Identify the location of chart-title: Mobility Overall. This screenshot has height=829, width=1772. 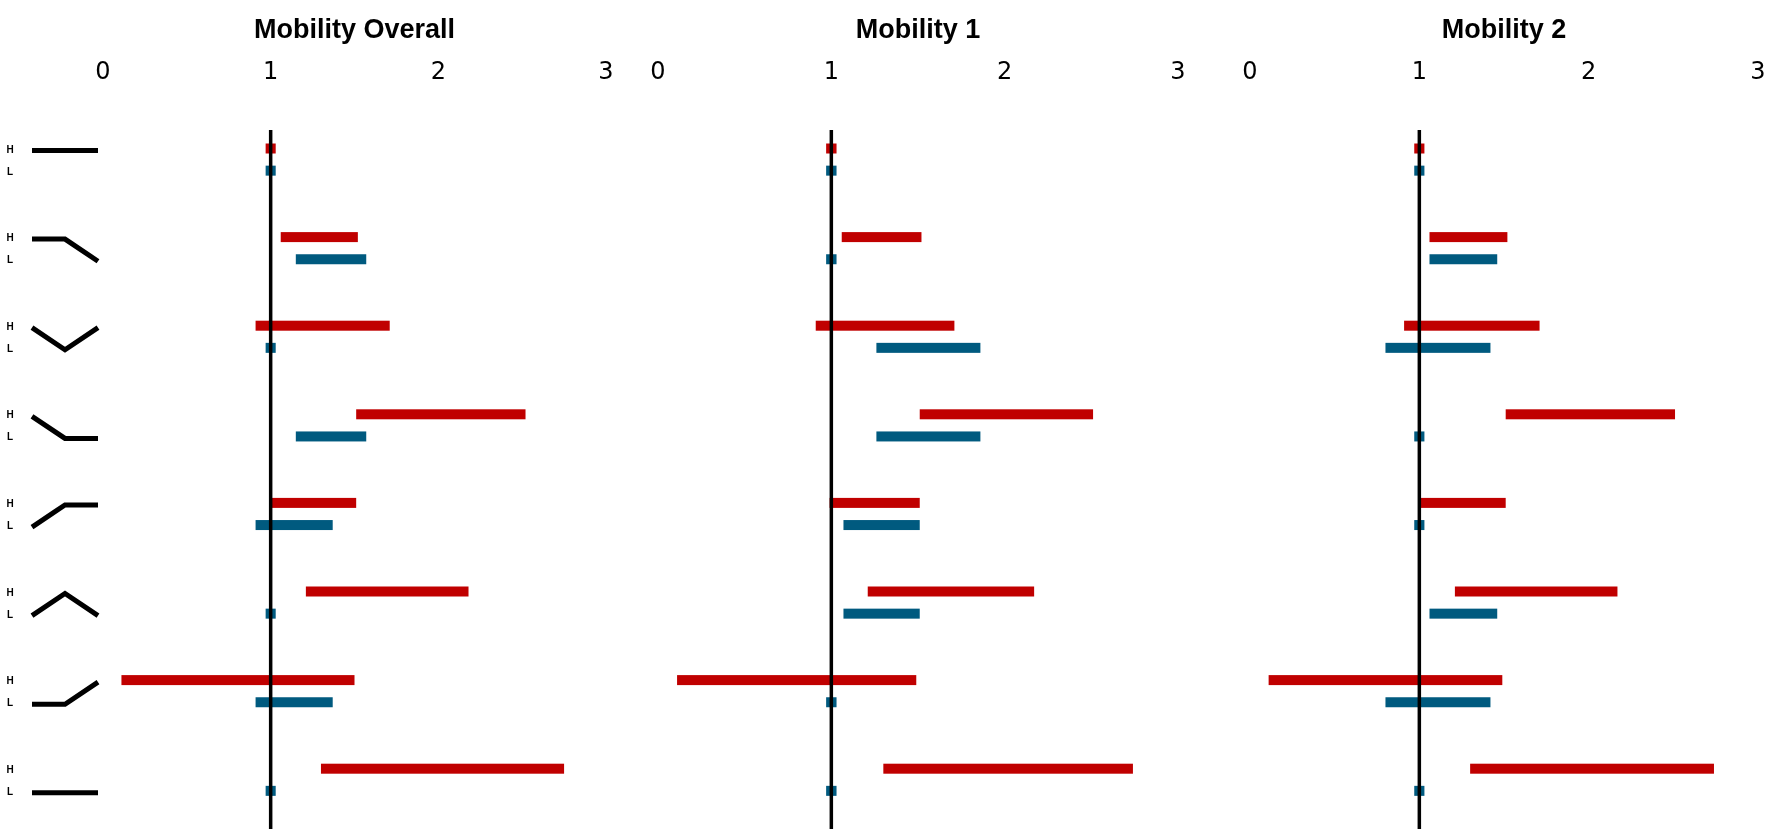
(354, 29).